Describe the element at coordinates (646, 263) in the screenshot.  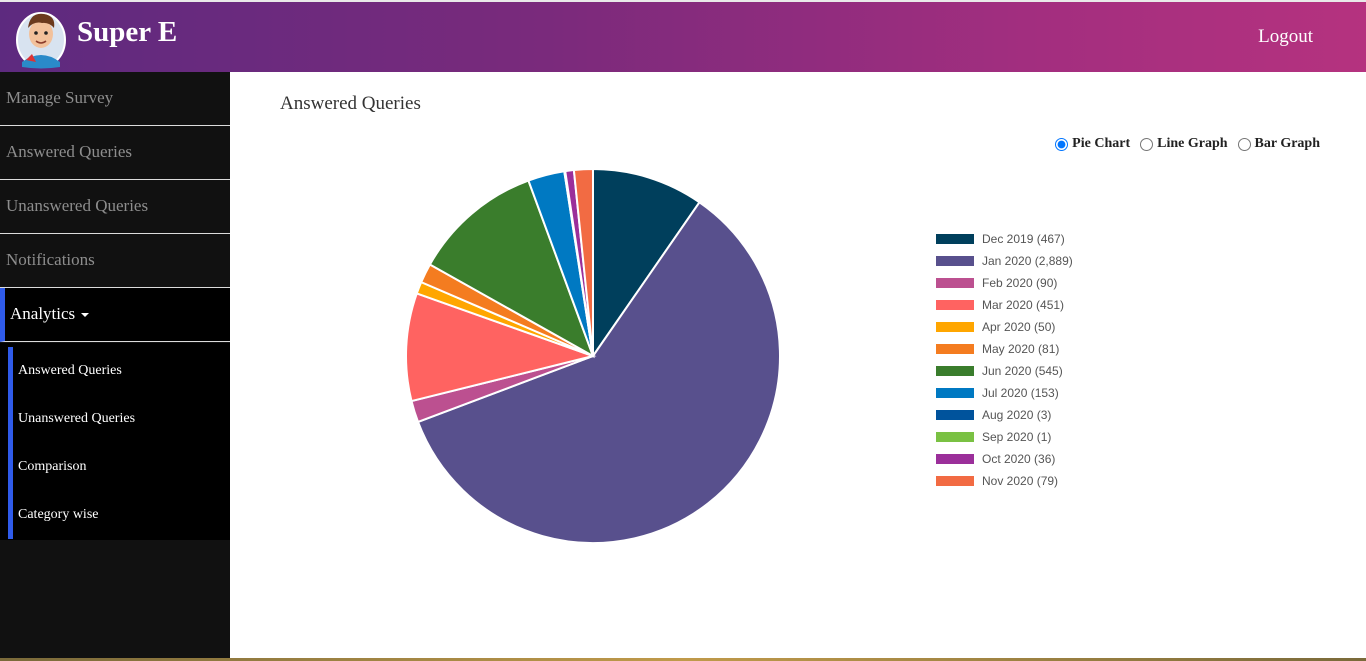
I see `pie-slice-dec-2019` at that location.